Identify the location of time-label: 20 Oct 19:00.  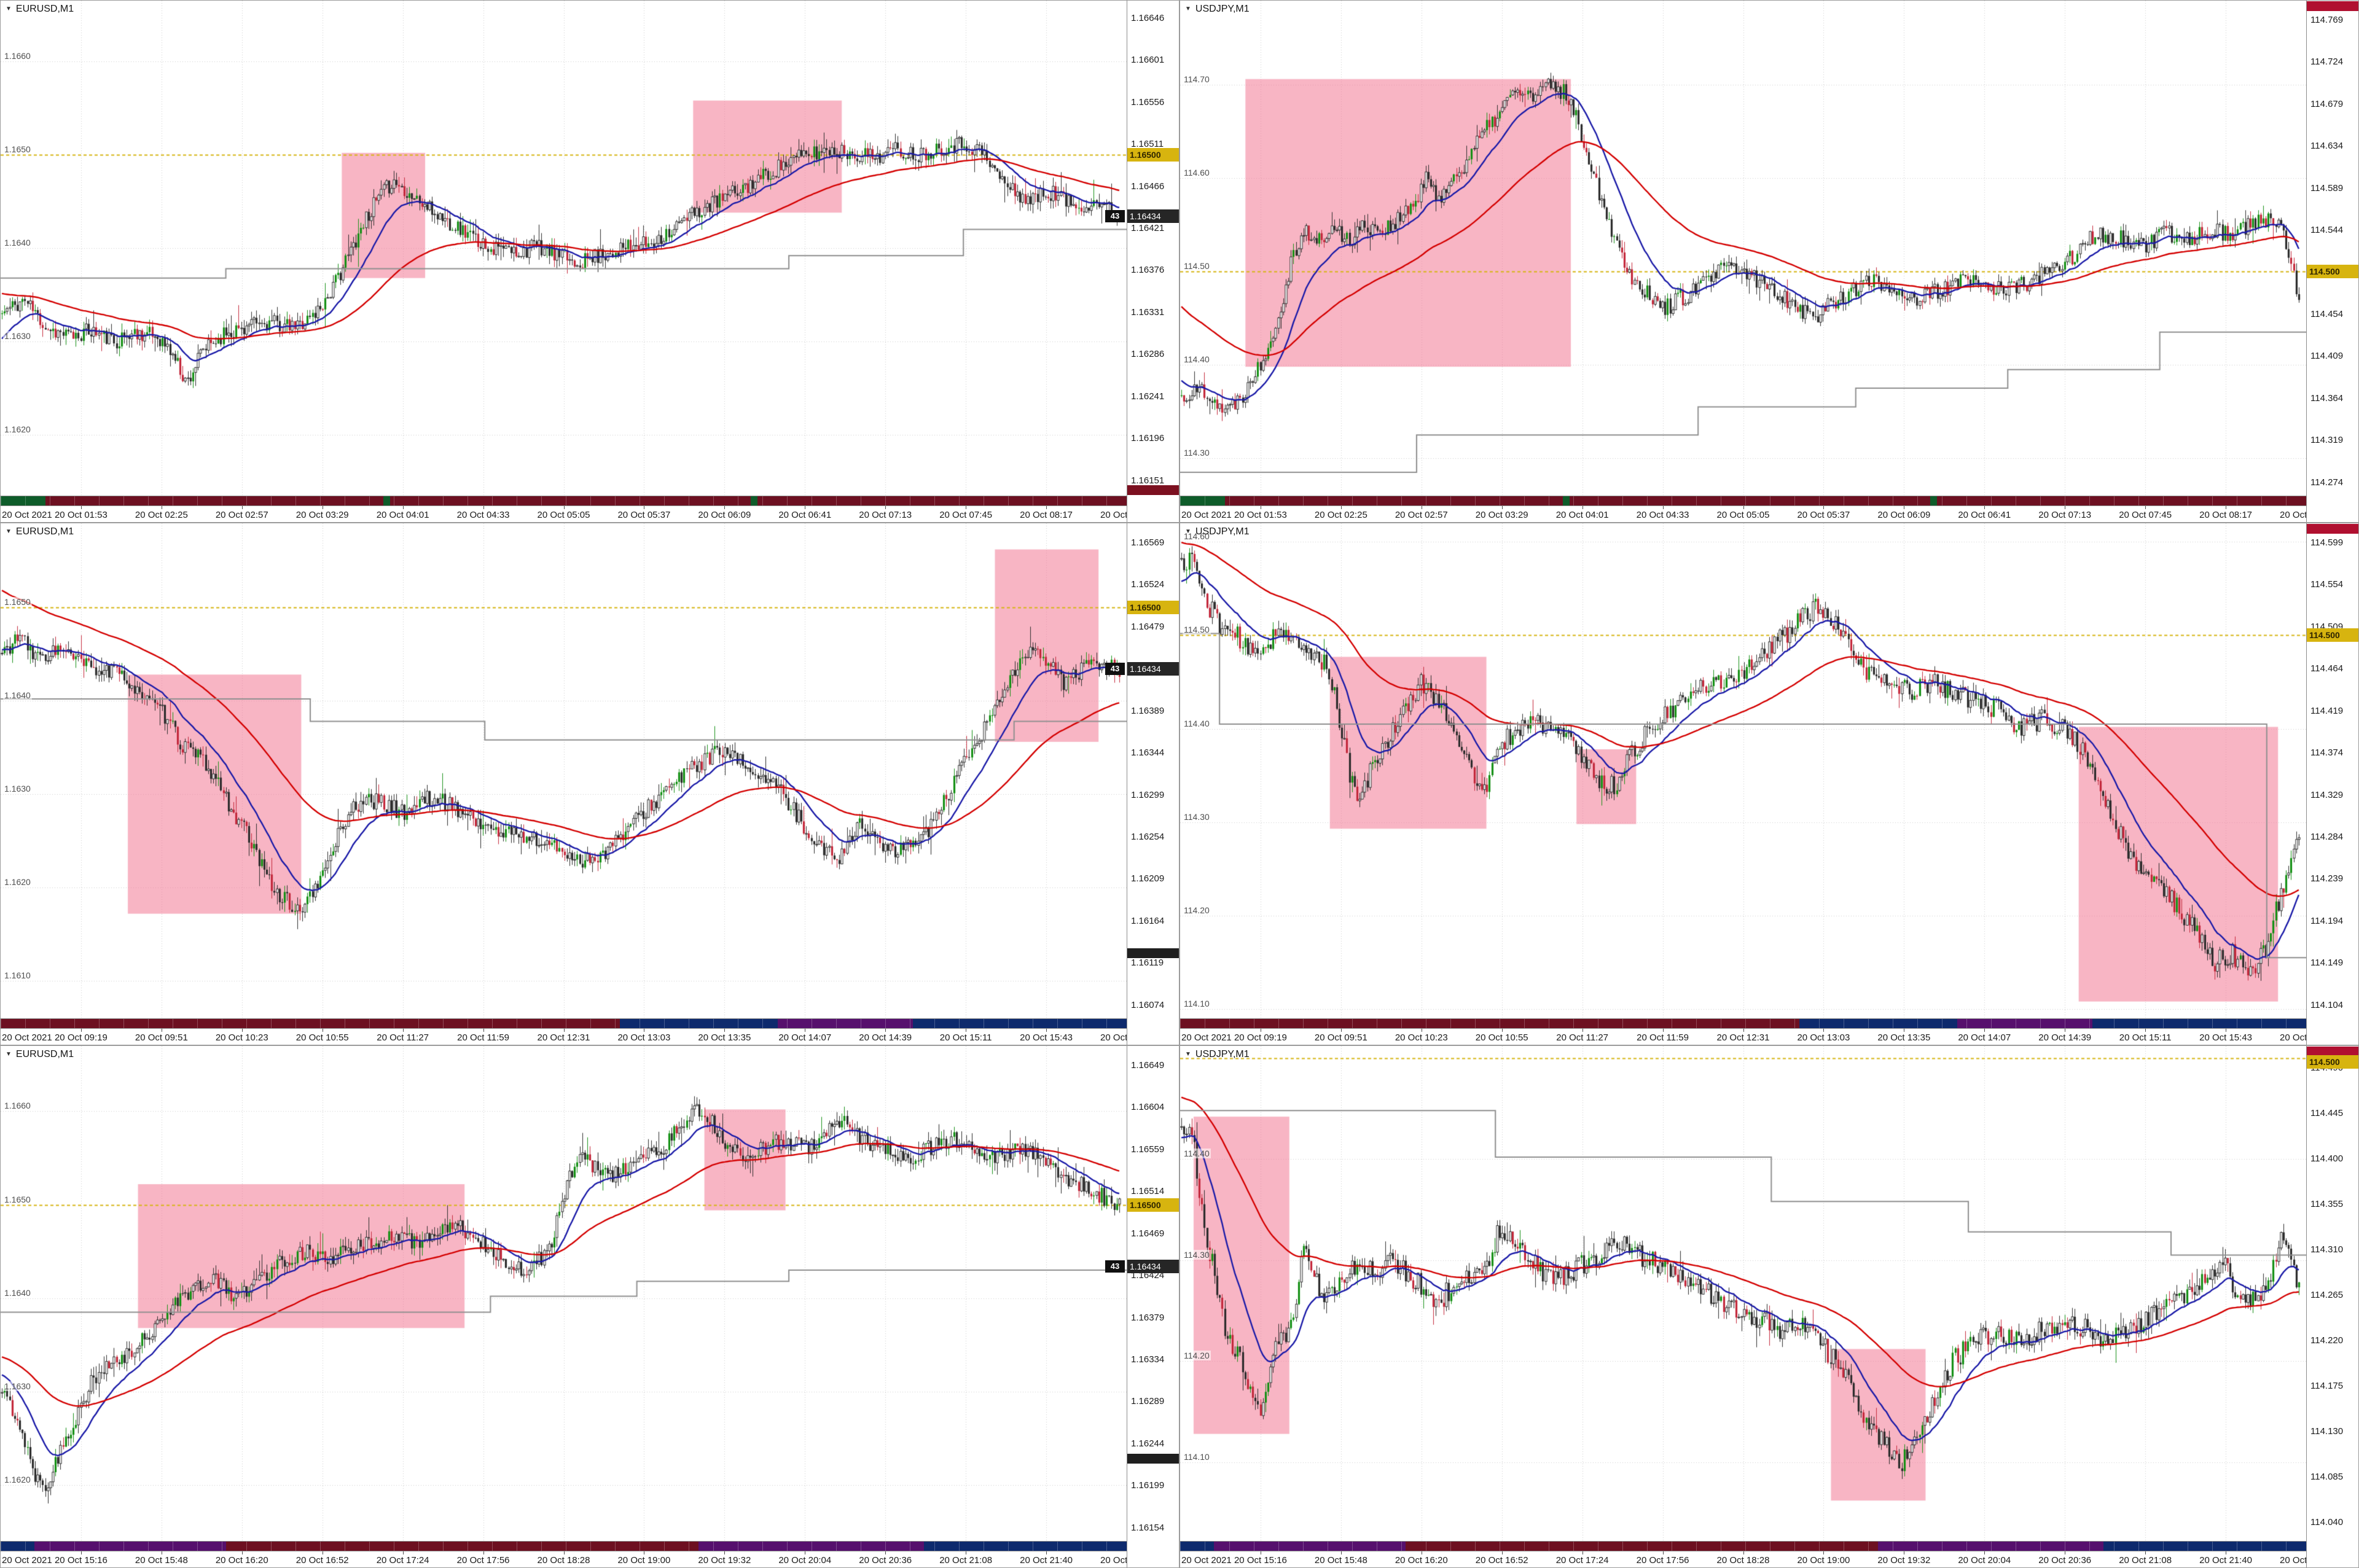
(1823, 1560).